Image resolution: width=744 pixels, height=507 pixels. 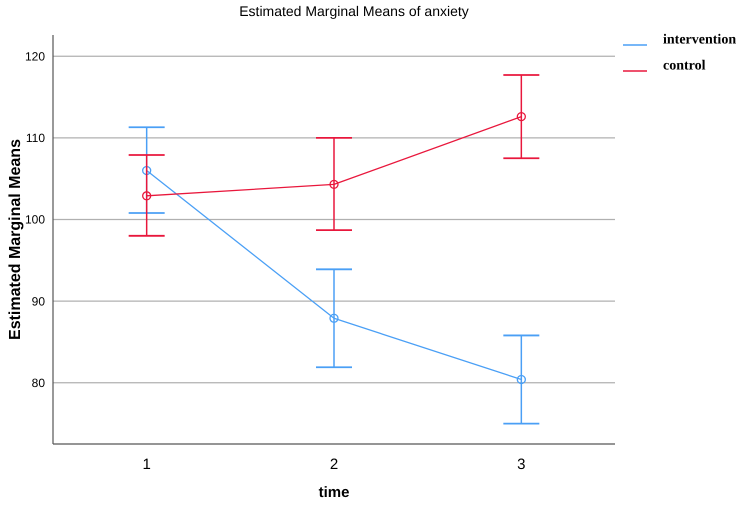 What do you see at coordinates (35, 56) in the screenshot?
I see `y-tick-label: 120` at bounding box center [35, 56].